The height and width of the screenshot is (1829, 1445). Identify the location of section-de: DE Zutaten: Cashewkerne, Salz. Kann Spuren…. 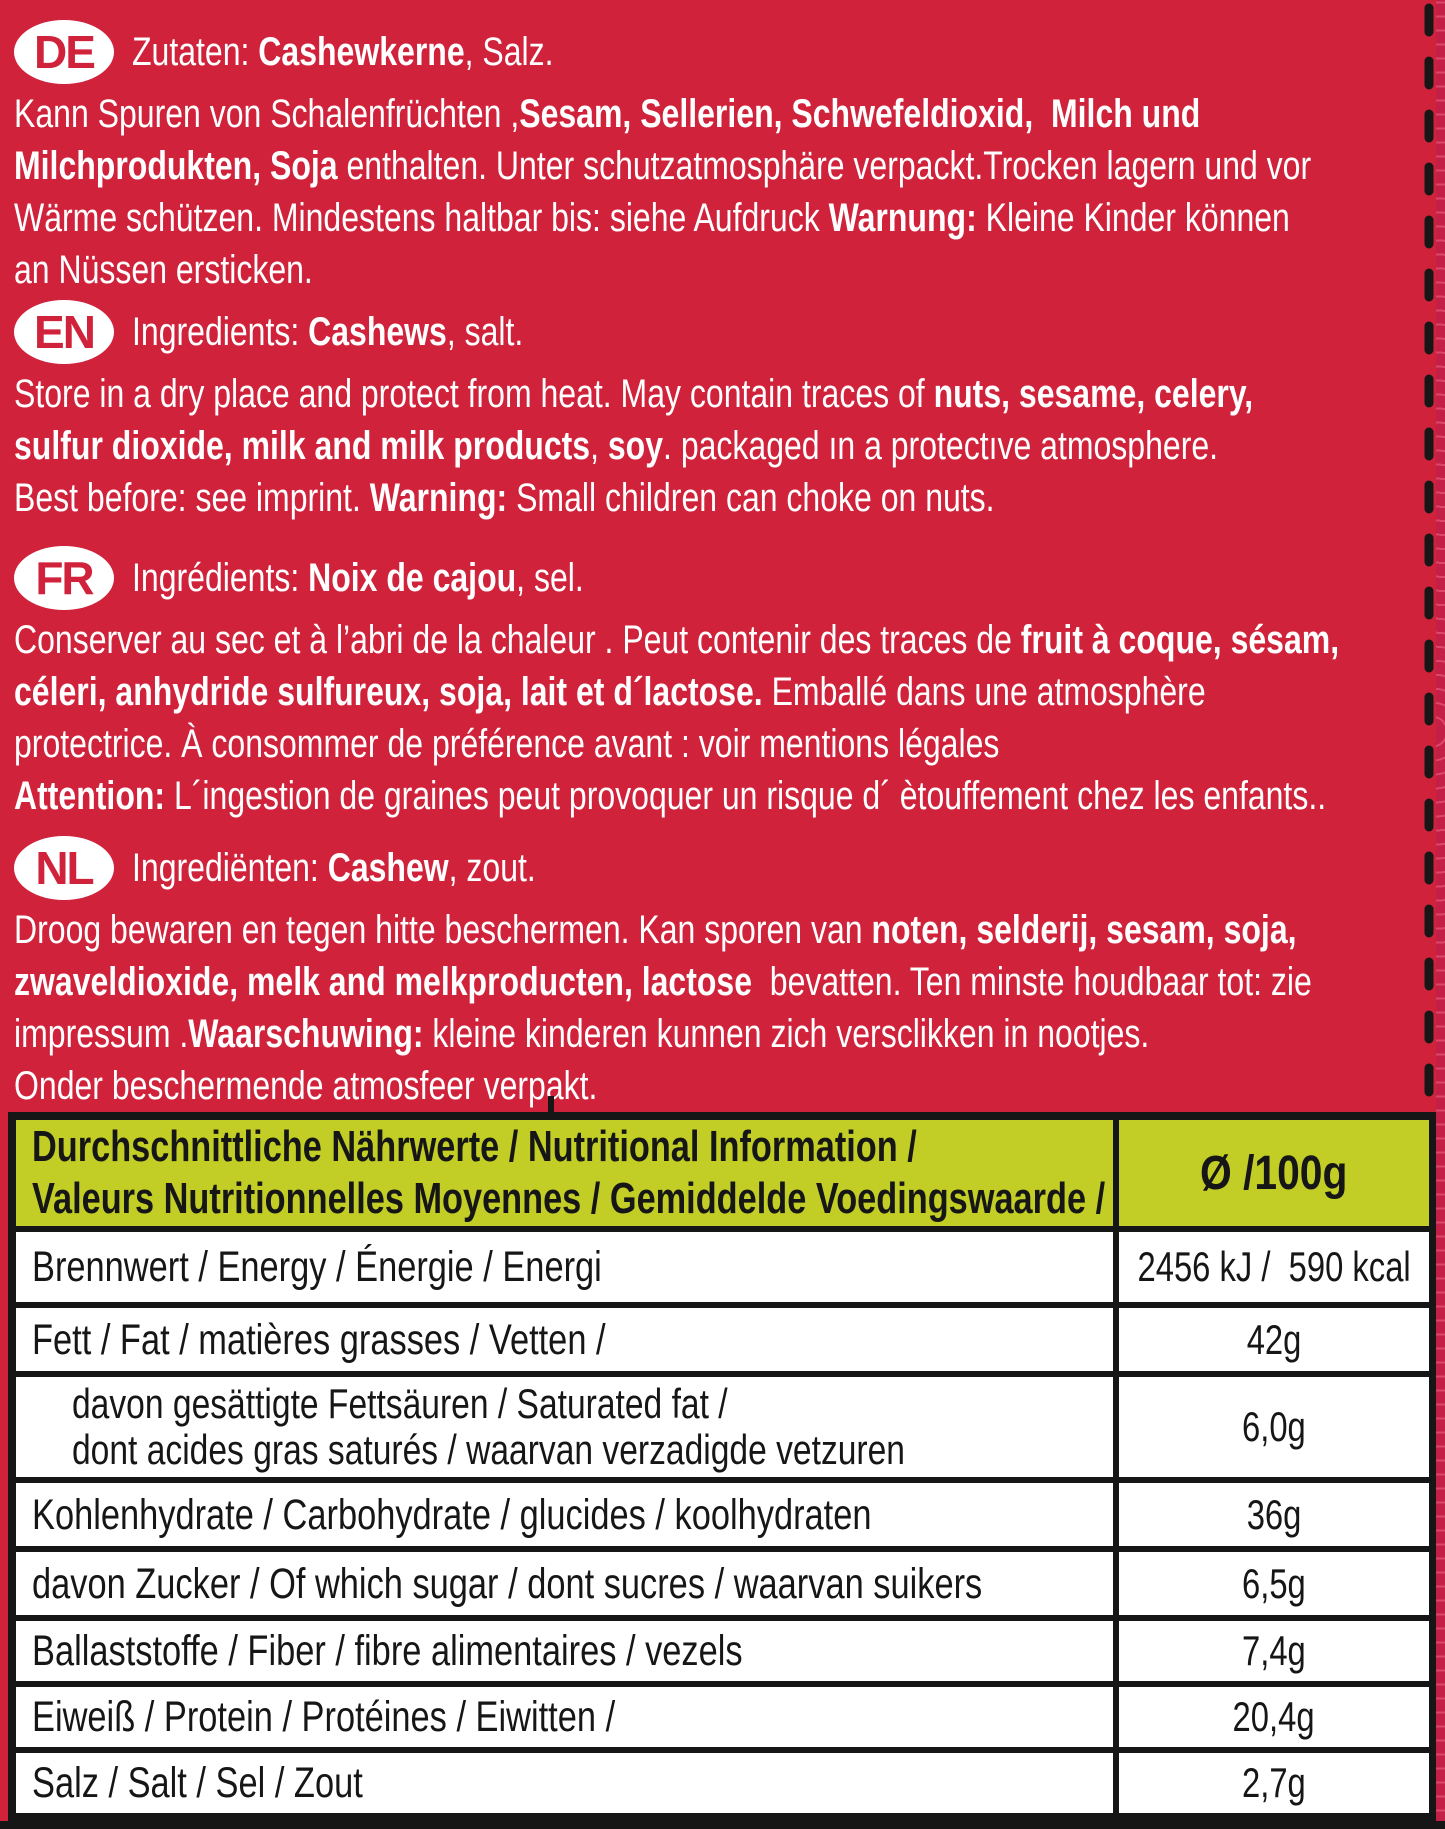
(719, 157).